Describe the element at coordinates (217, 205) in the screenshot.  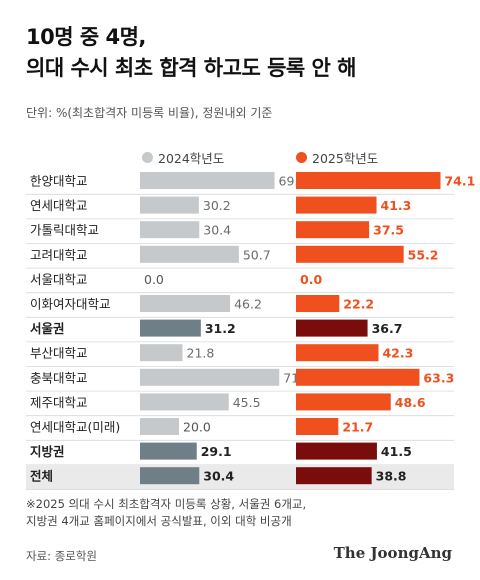
I see `value-label-2024: 30.2` at that location.